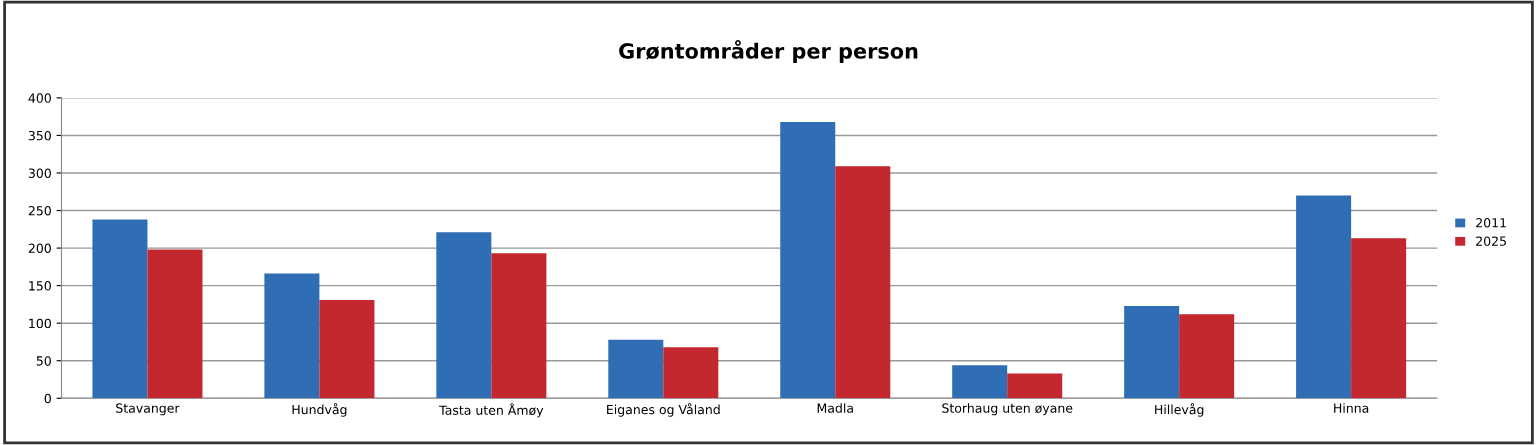 Image resolution: width=1537 pixels, height=445 pixels. Describe the element at coordinates (1491, 223) in the screenshot. I see `legend-label: 2011` at that location.